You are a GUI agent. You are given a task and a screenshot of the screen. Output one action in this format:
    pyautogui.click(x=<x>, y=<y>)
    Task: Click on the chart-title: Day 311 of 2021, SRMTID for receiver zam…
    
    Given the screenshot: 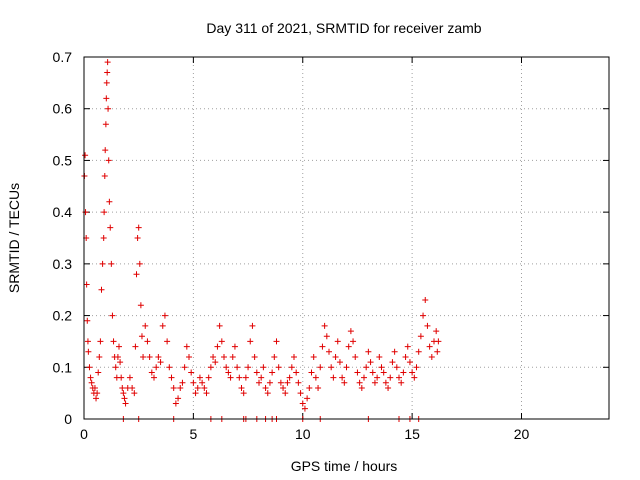 What is the action you would take?
    pyautogui.click(x=343, y=28)
    